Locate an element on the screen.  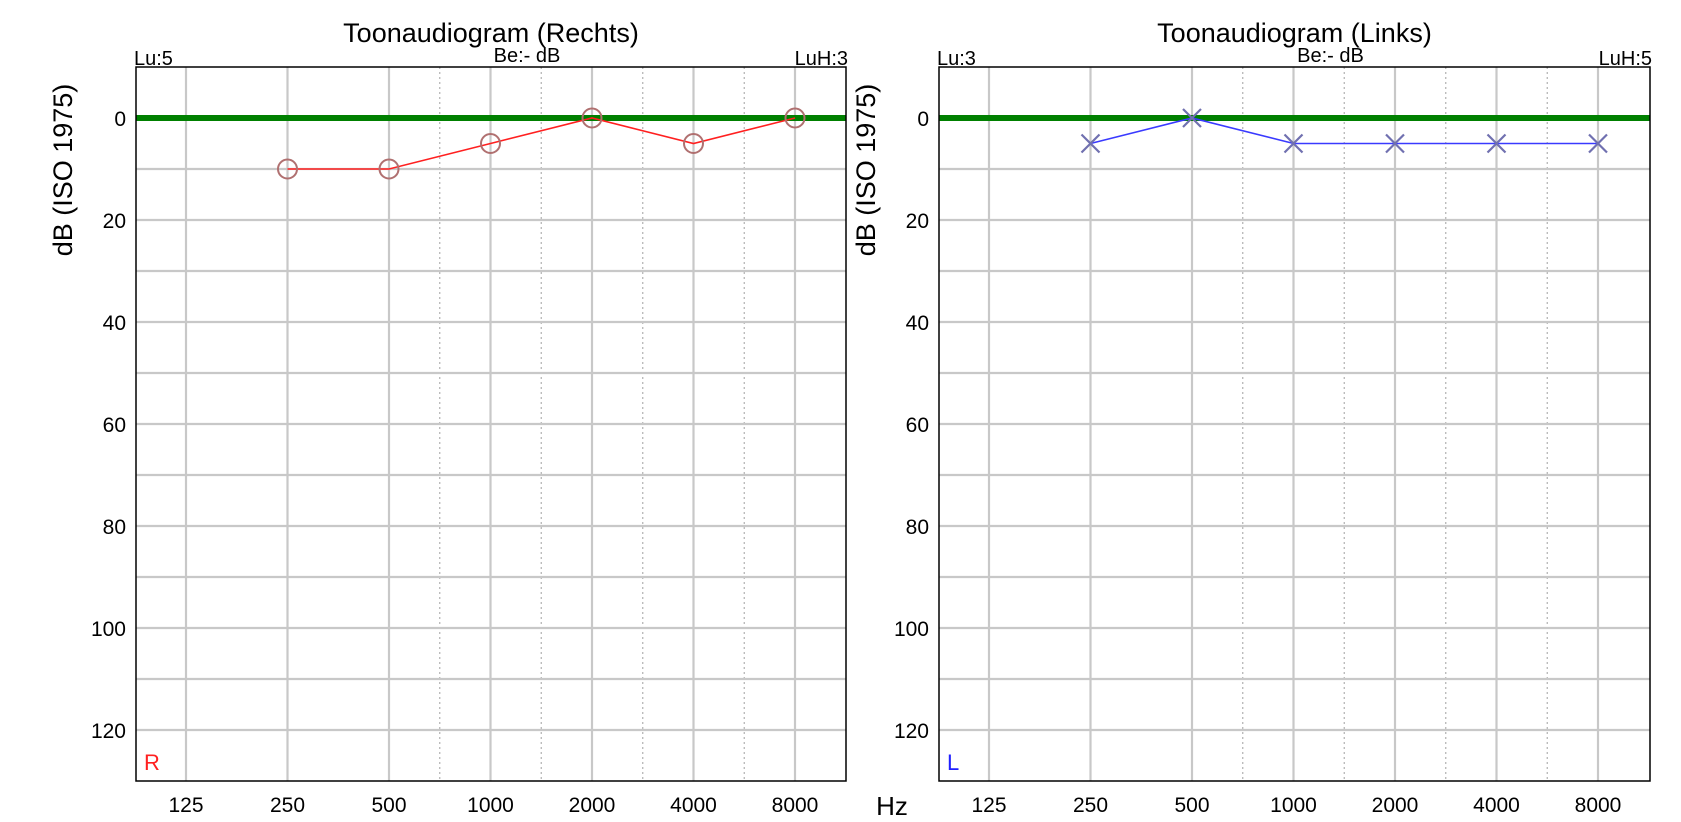
ear-label: L is located at coordinates (953, 762).